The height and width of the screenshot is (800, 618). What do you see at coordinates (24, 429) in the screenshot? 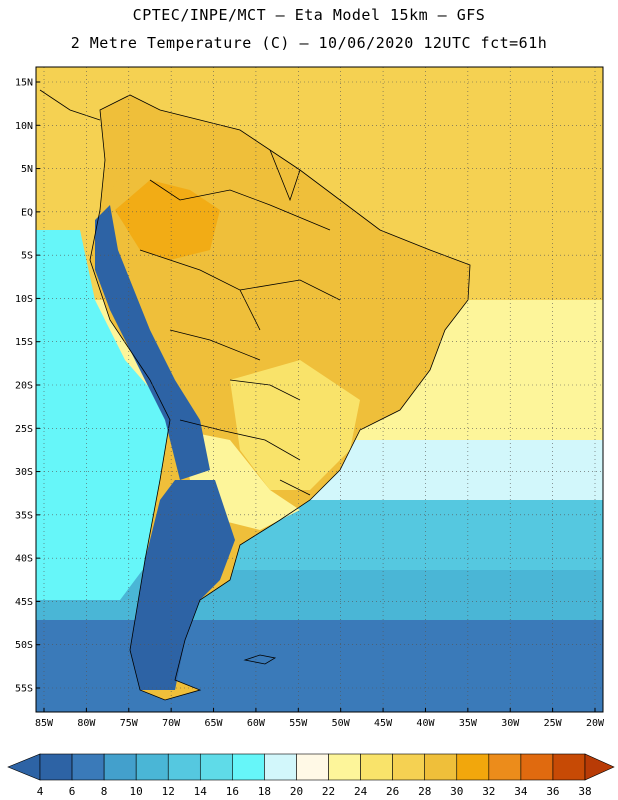
I see `latitude-label: 25S` at bounding box center [24, 429].